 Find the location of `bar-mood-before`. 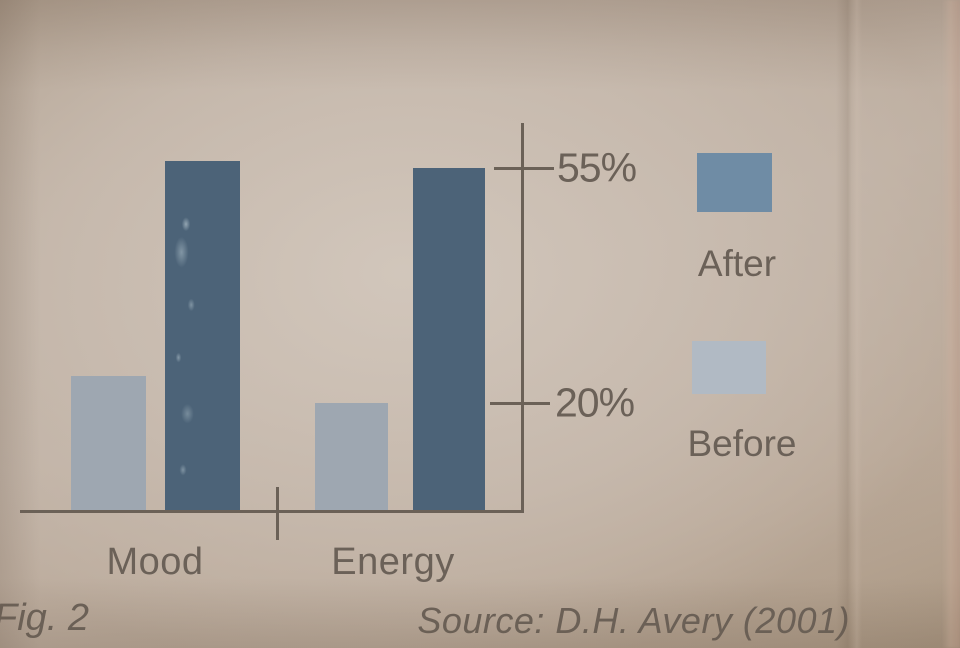

bar-mood-before is located at coordinates (108, 444).